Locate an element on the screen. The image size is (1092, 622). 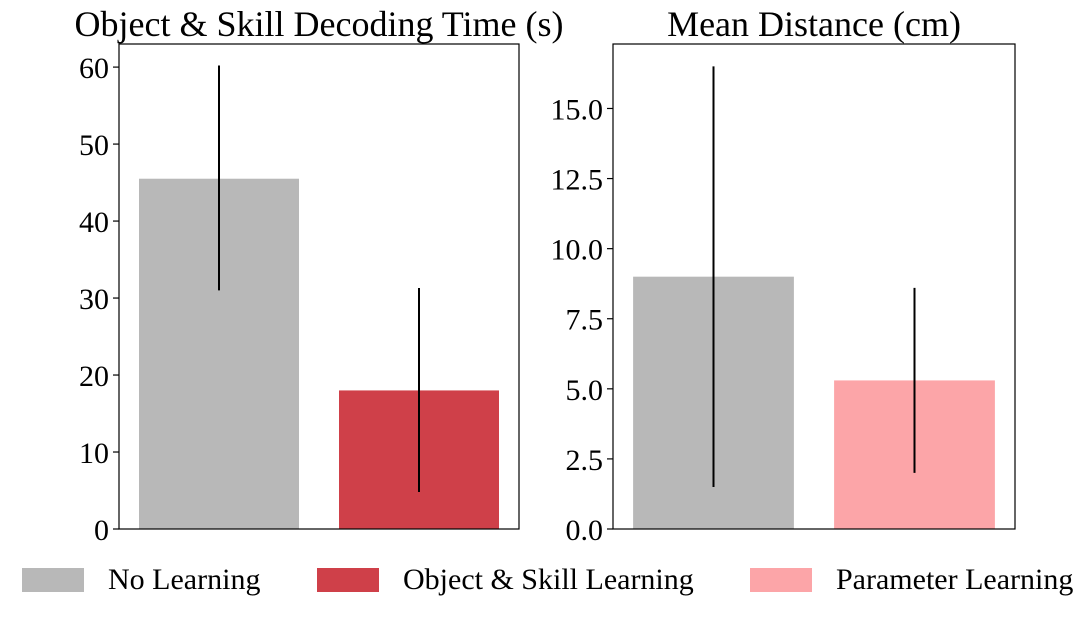
legend-item-object-skill-learning: Object & Skill Learning is located at coordinates (505, 580).